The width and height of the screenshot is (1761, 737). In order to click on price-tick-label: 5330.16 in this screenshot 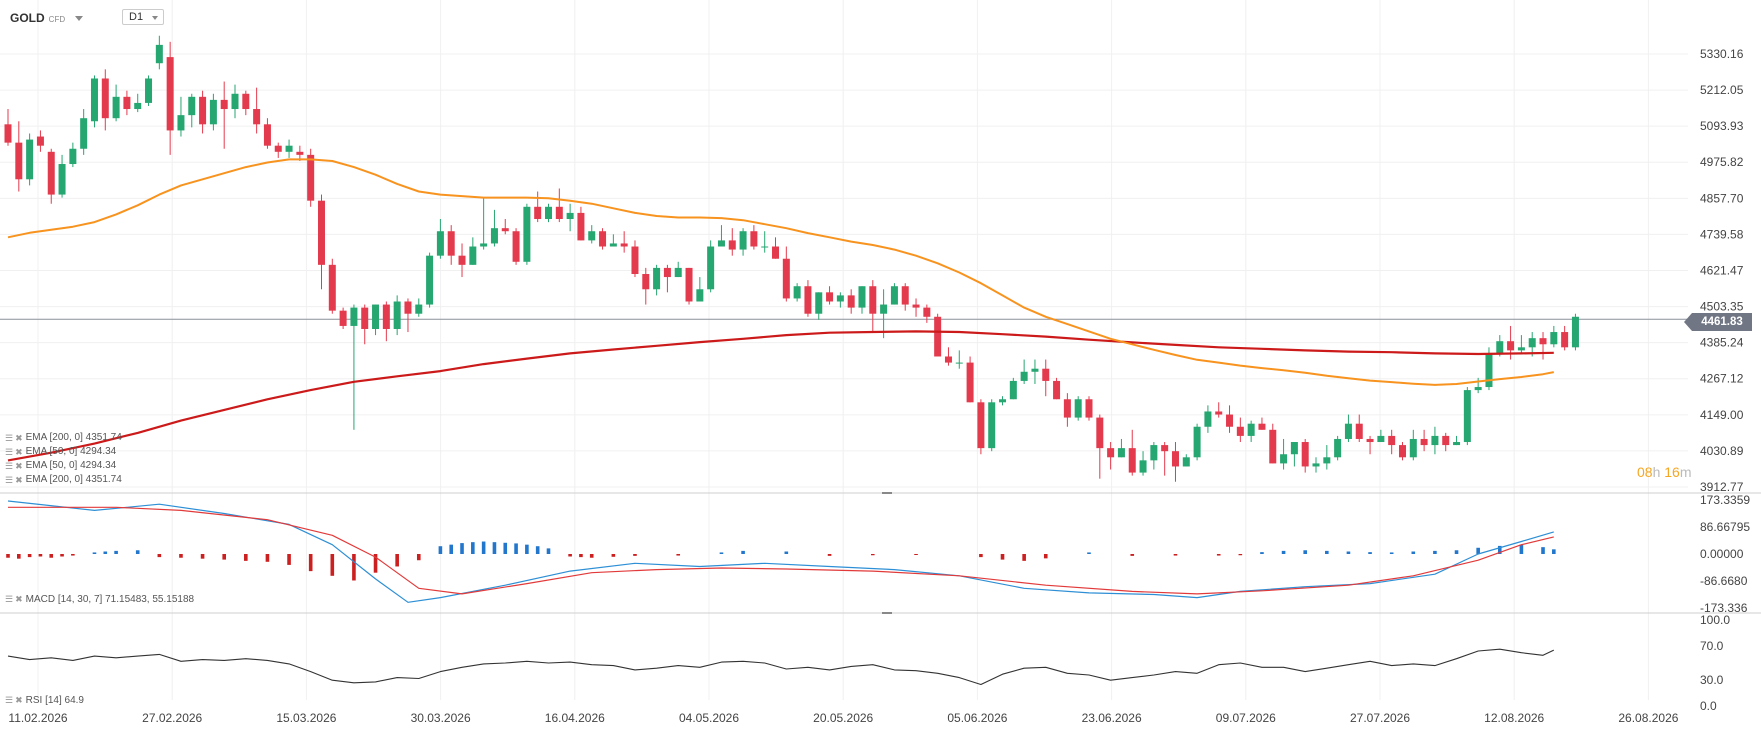, I will do `click(1722, 54)`.